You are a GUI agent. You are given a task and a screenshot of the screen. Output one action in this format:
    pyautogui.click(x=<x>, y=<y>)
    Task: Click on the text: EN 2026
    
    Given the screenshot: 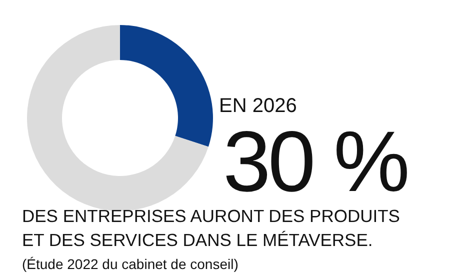 What is the action you would take?
    pyautogui.click(x=258, y=106)
    